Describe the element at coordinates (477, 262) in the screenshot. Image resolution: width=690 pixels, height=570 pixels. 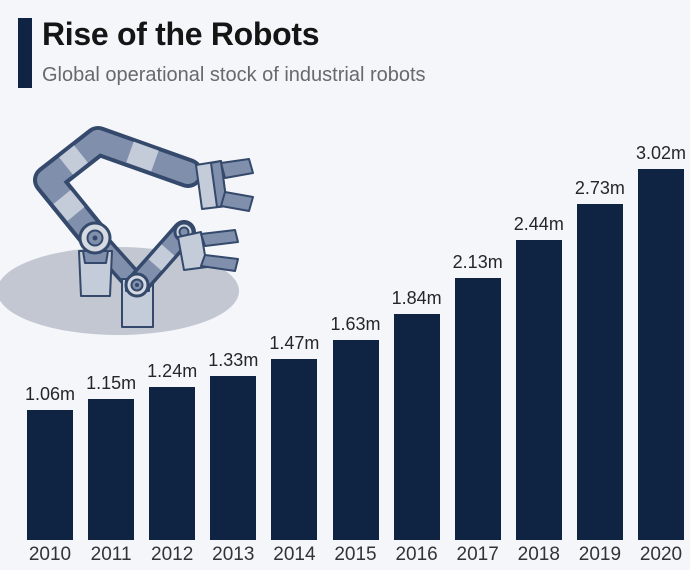
I see `bar-value-label: 2.13m` at that location.